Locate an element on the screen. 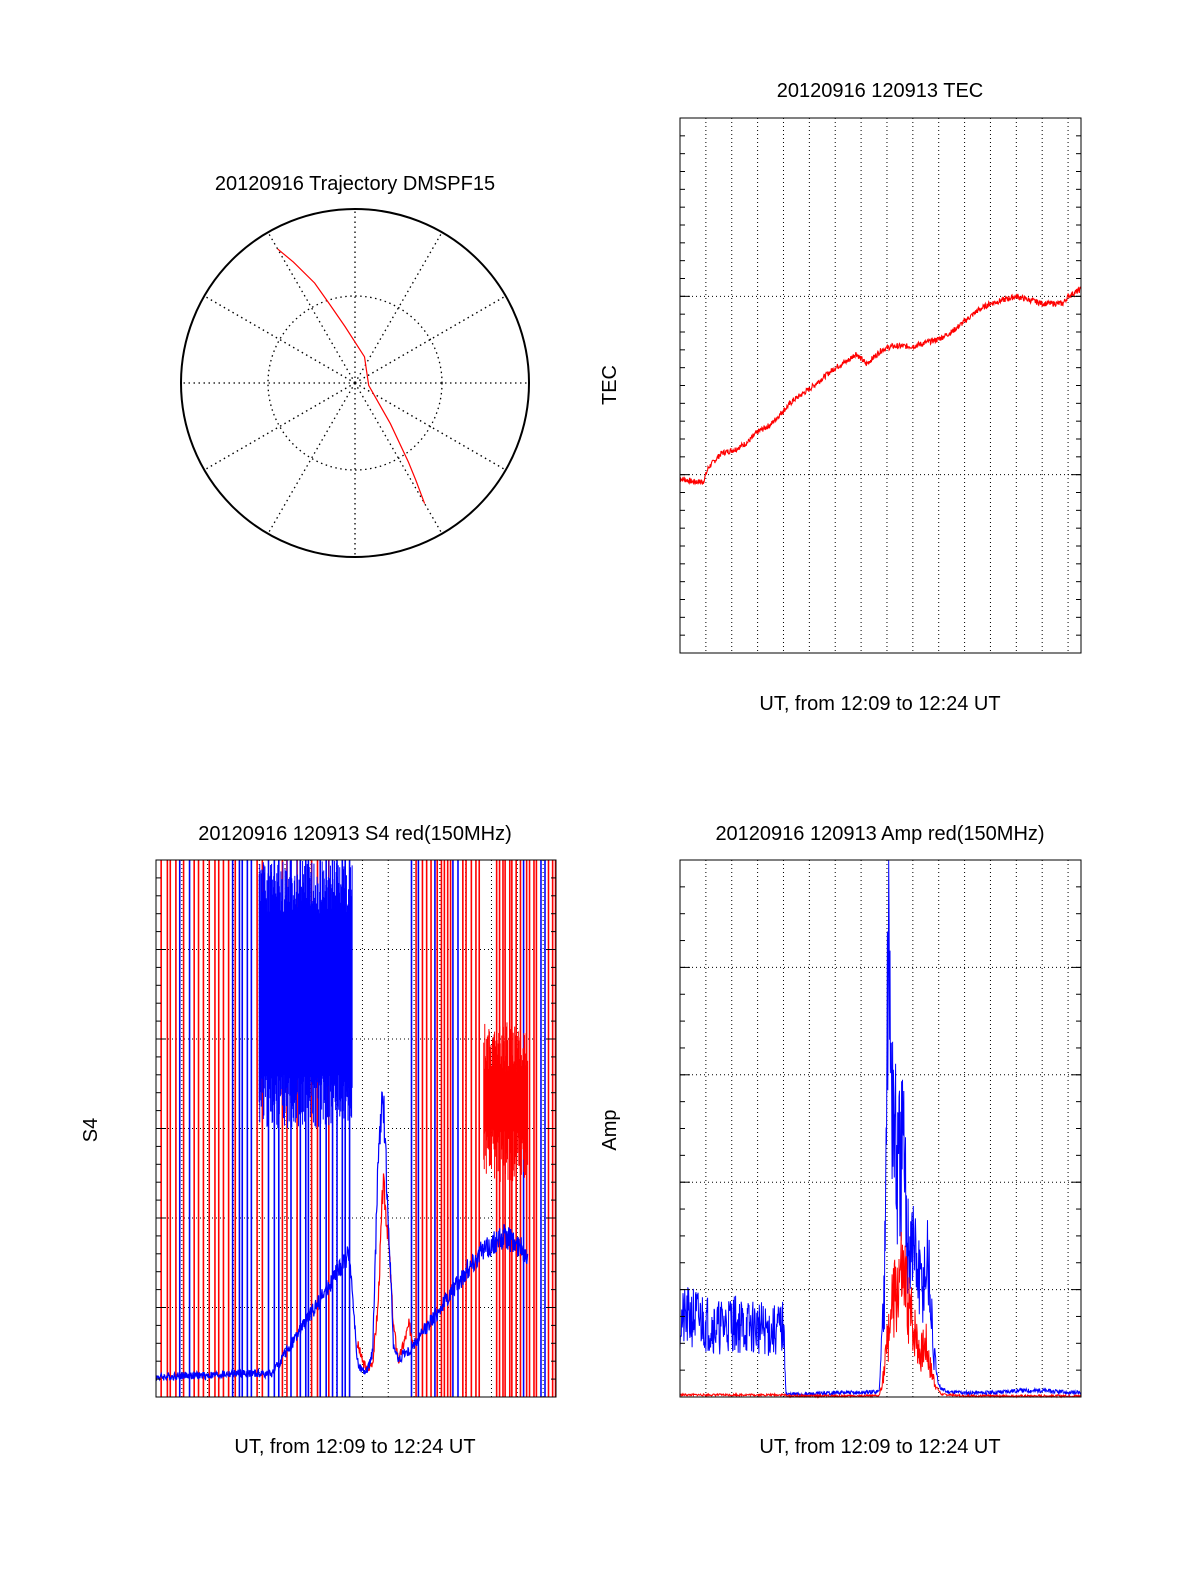  amp-axes-frame is located at coordinates (880, 1128).